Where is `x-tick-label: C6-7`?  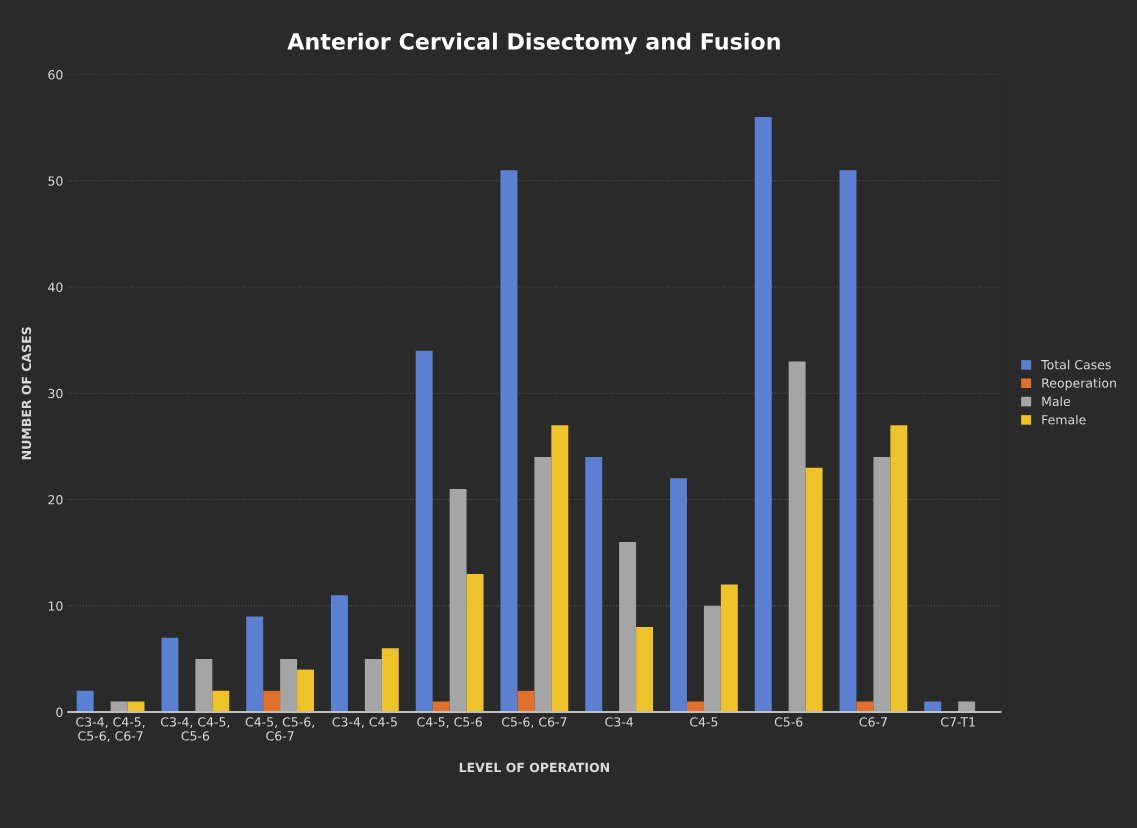
x-tick-label: C6-7 is located at coordinates (873, 722).